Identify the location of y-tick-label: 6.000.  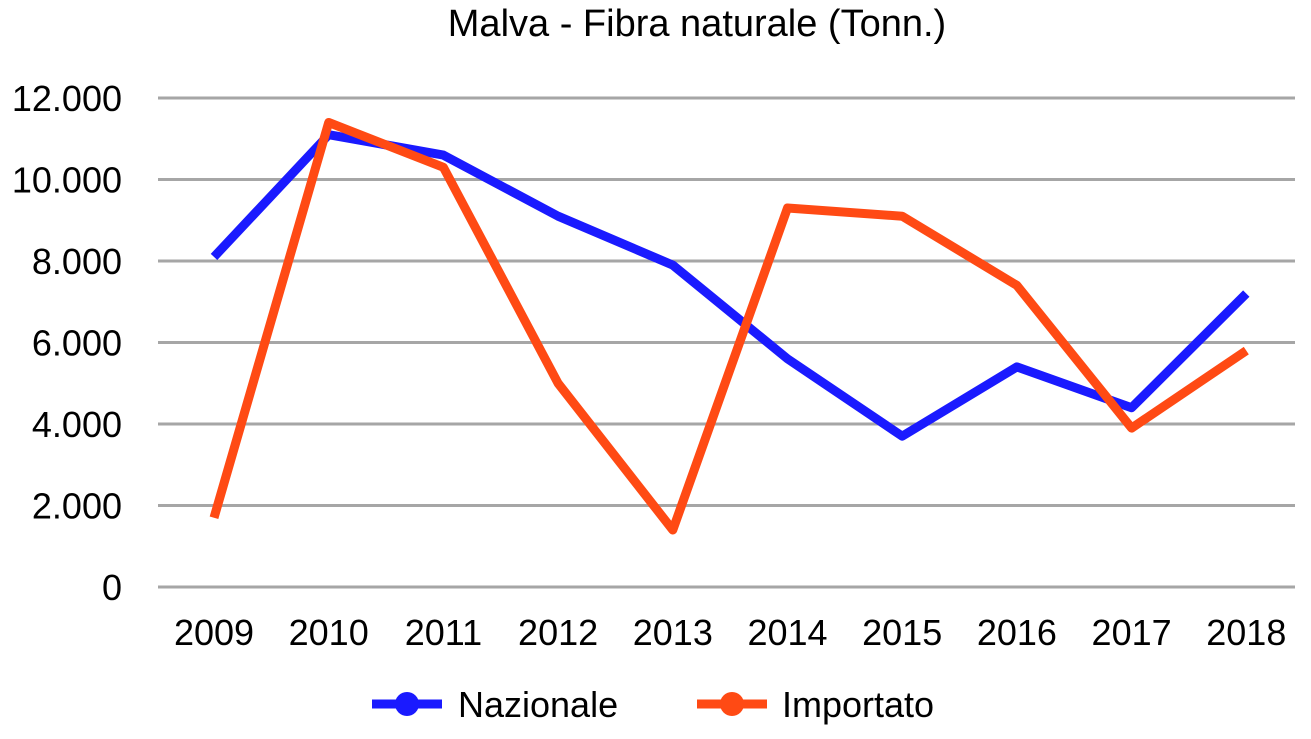
(77, 343).